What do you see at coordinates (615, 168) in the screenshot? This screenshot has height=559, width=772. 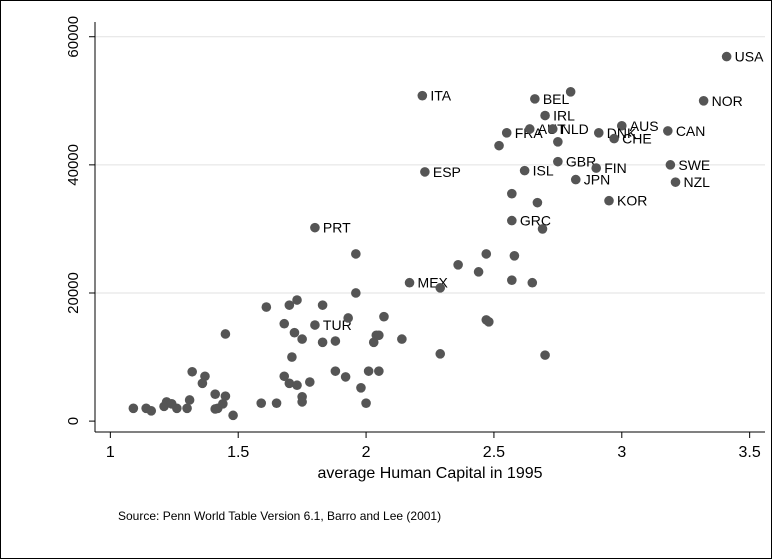 I see `point-label: FIN` at bounding box center [615, 168].